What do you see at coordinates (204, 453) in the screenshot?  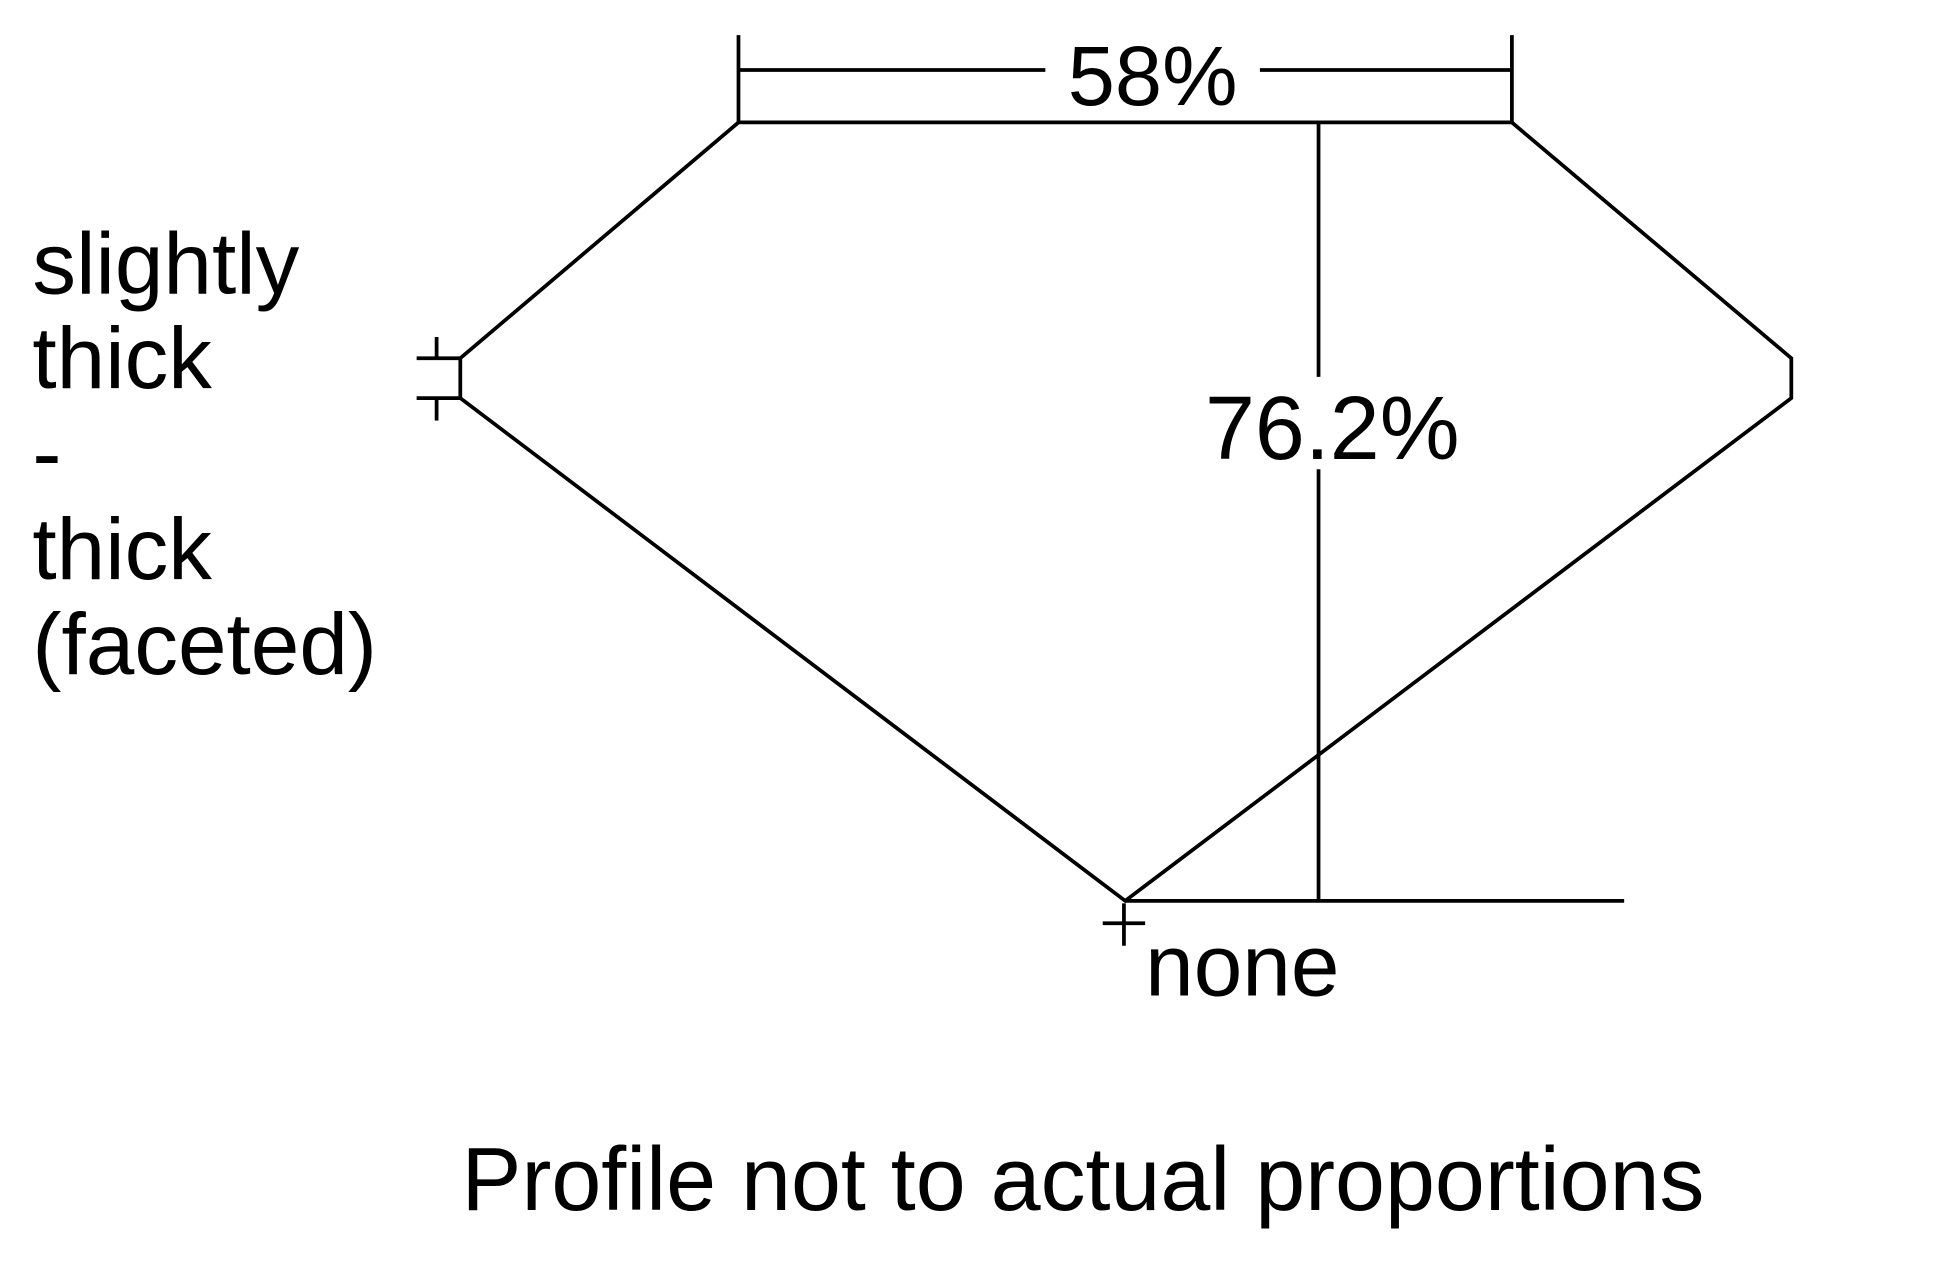 I see `girdle-label: slightly thick - thick (faceted)` at bounding box center [204, 453].